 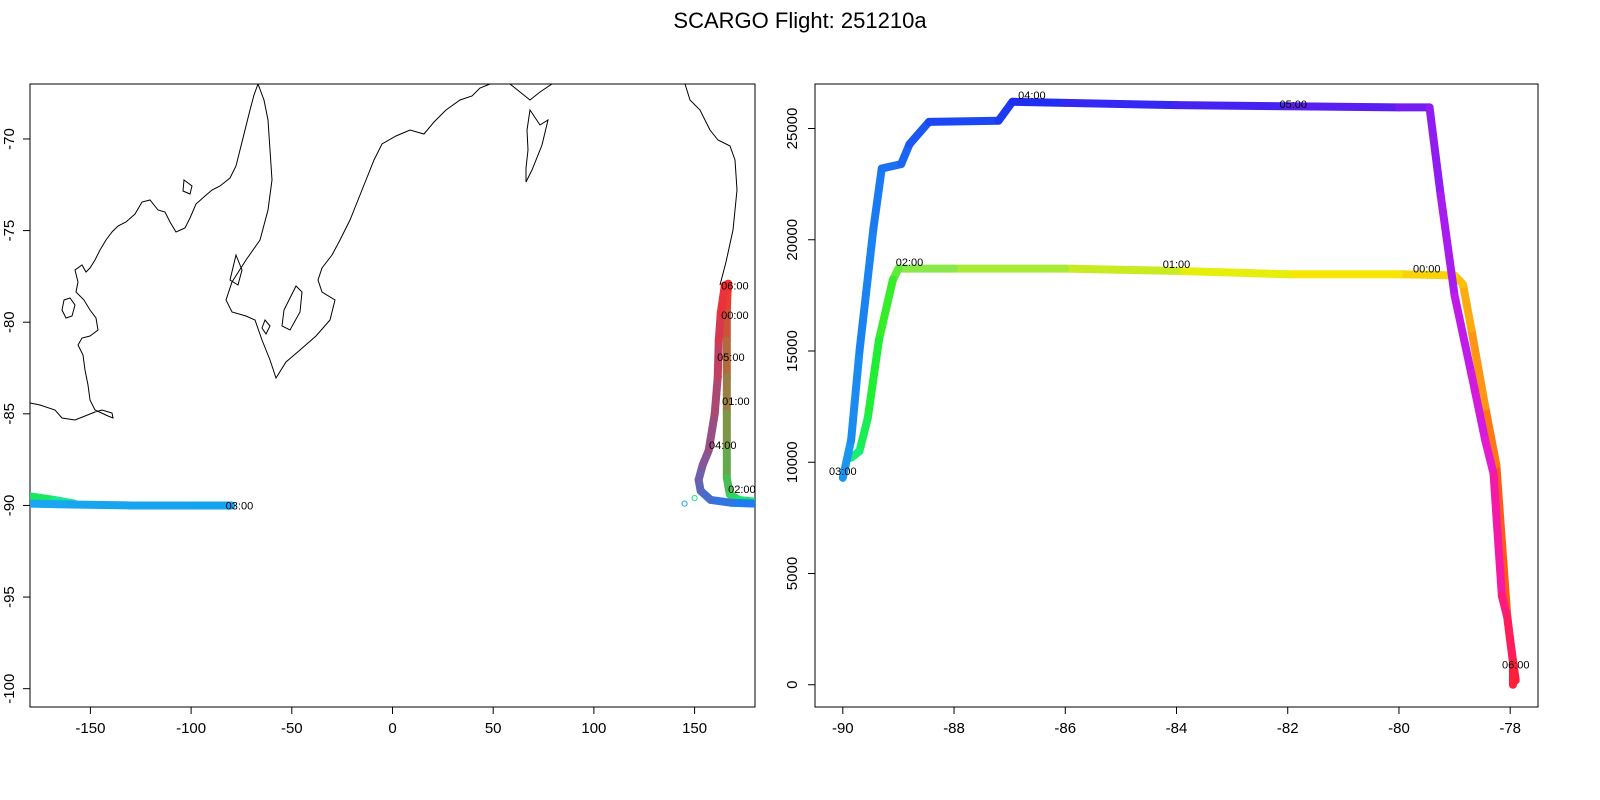 I want to click on map-time-label: 01:00, so click(x=736, y=402).